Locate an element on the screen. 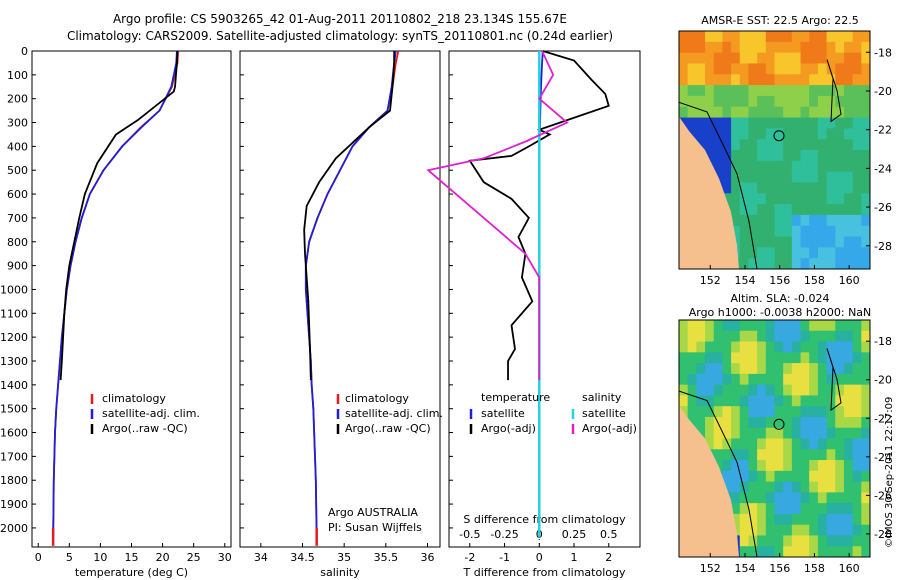 This screenshot has width=900, height=580. temperature-x-tick-label: 30 is located at coordinates (225, 557).